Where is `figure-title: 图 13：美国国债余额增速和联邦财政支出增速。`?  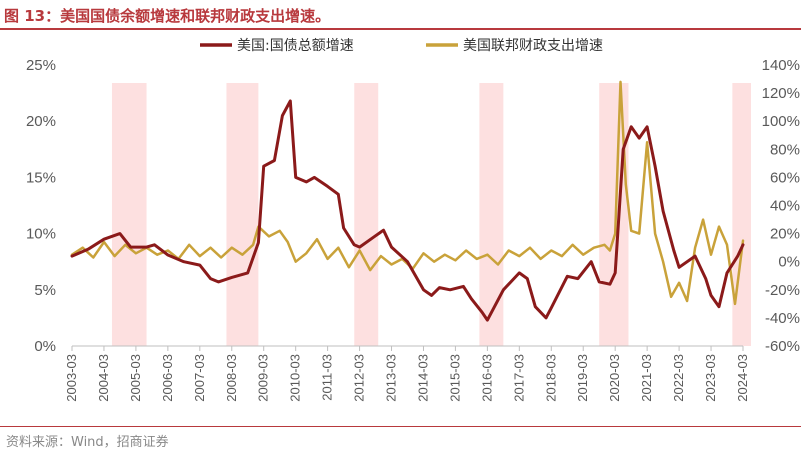 figure-title: 图 13：美国国债余额增速和联邦财政支出增速。 is located at coordinates (167, 16).